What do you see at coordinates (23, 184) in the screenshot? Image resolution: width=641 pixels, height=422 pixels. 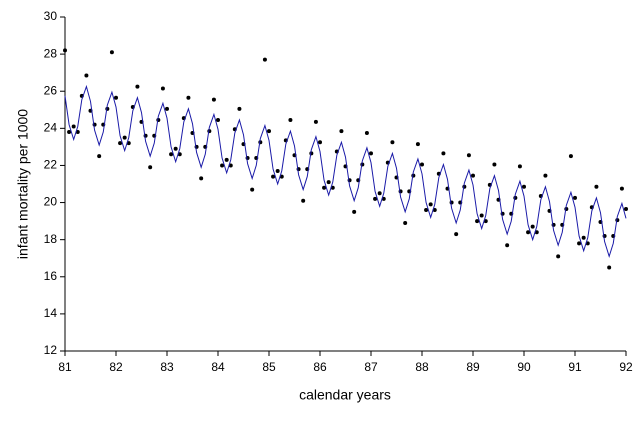 I see `y-axis-title: infant mortality per 1000` at bounding box center [23, 184].